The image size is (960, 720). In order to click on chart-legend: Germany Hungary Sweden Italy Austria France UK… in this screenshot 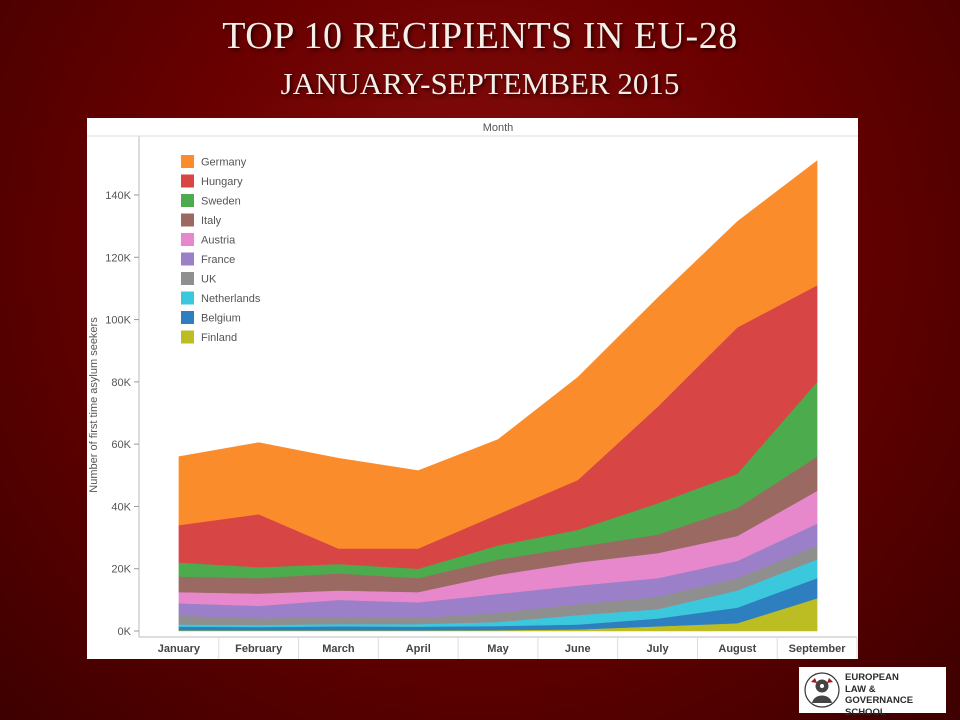, I will do `click(221, 249)`.